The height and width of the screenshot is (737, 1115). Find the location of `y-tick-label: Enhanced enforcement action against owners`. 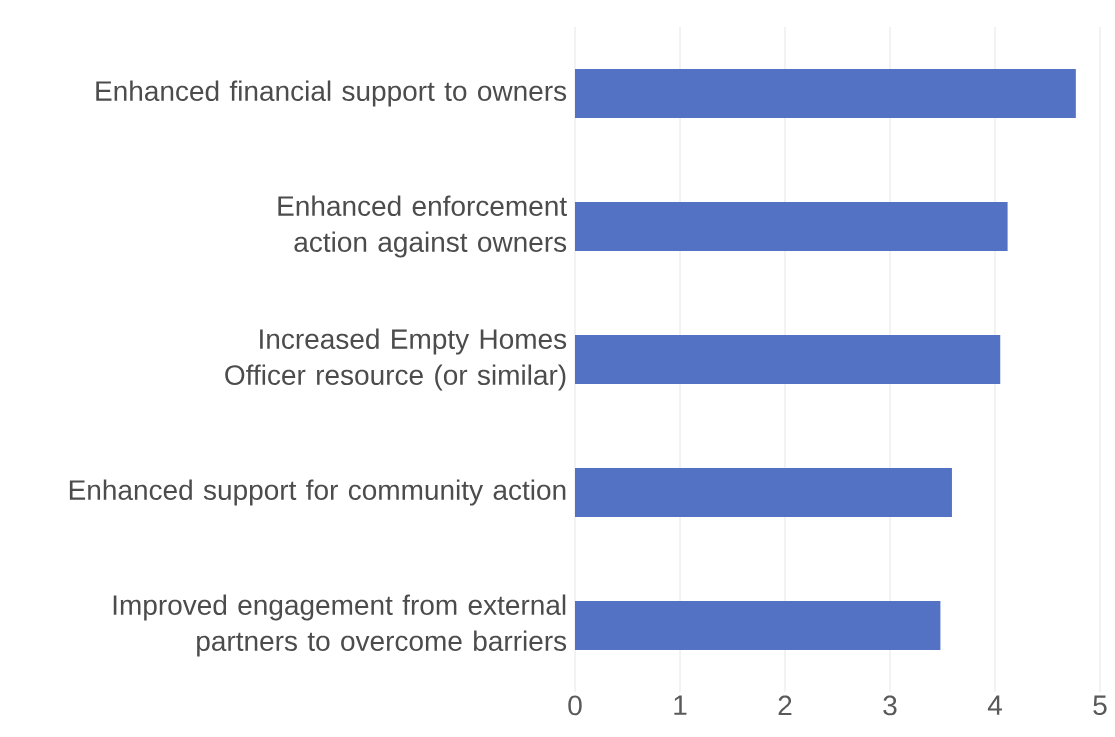

y-tick-label: Enhanced enforcement action against owners is located at coordinates (422, 226).